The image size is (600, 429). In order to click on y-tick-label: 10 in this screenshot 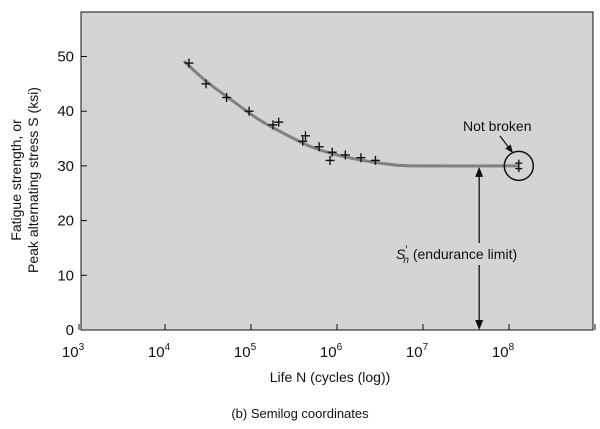, I will do `click(65, 275)`.